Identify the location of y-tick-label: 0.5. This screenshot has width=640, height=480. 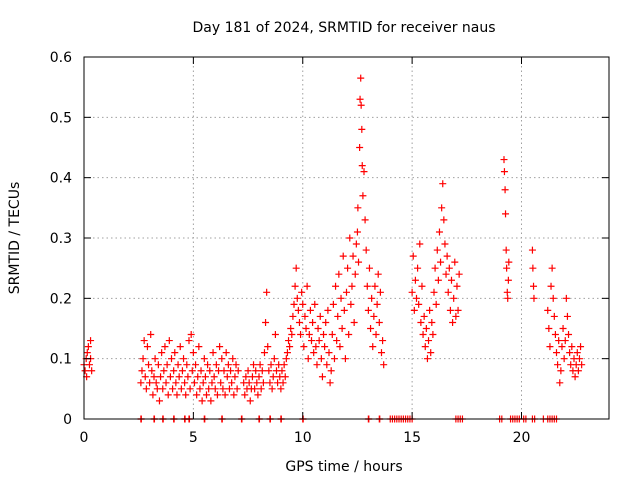
(61, 118).